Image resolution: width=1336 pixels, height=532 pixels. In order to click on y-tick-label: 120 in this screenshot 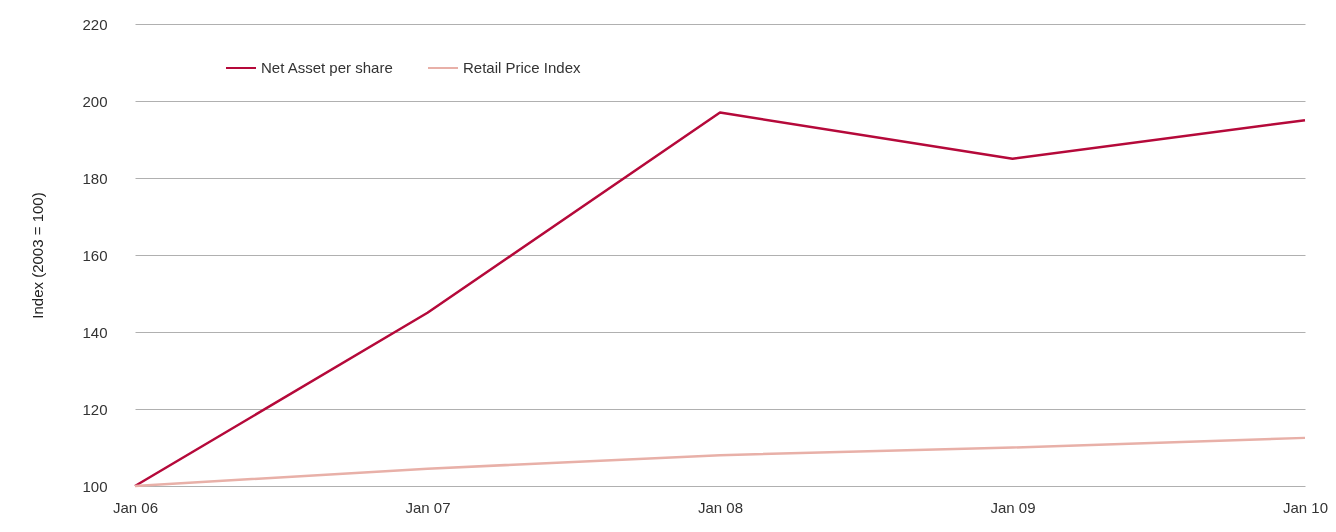, I will do `click(95, 409)`.